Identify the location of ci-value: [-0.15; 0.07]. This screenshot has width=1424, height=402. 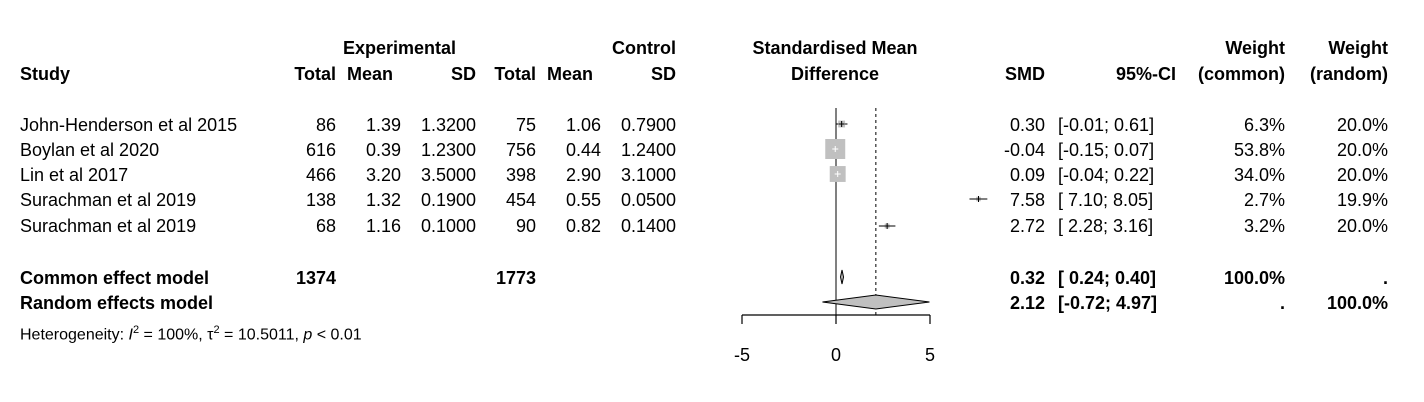
(1106, 150).